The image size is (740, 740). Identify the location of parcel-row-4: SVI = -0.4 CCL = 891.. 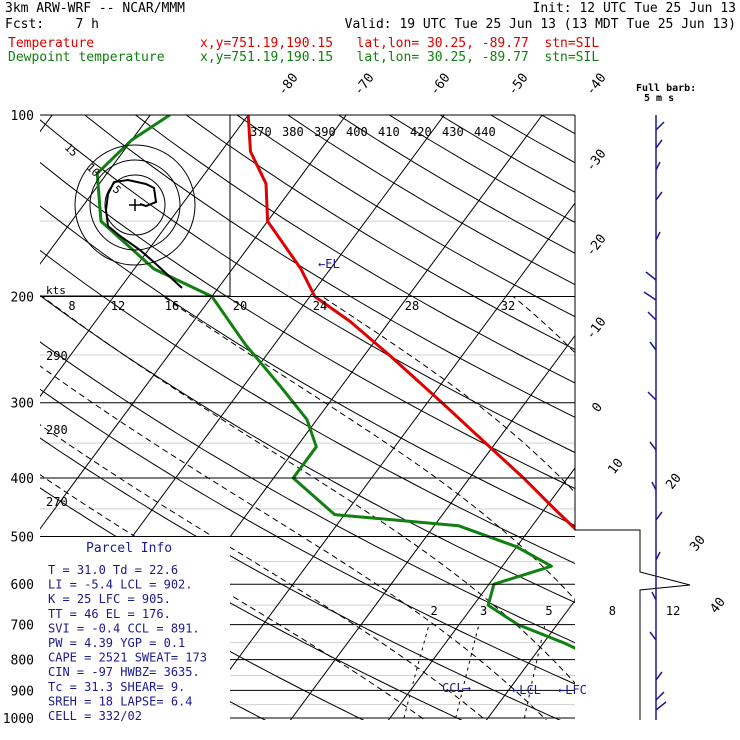
(124, 628).